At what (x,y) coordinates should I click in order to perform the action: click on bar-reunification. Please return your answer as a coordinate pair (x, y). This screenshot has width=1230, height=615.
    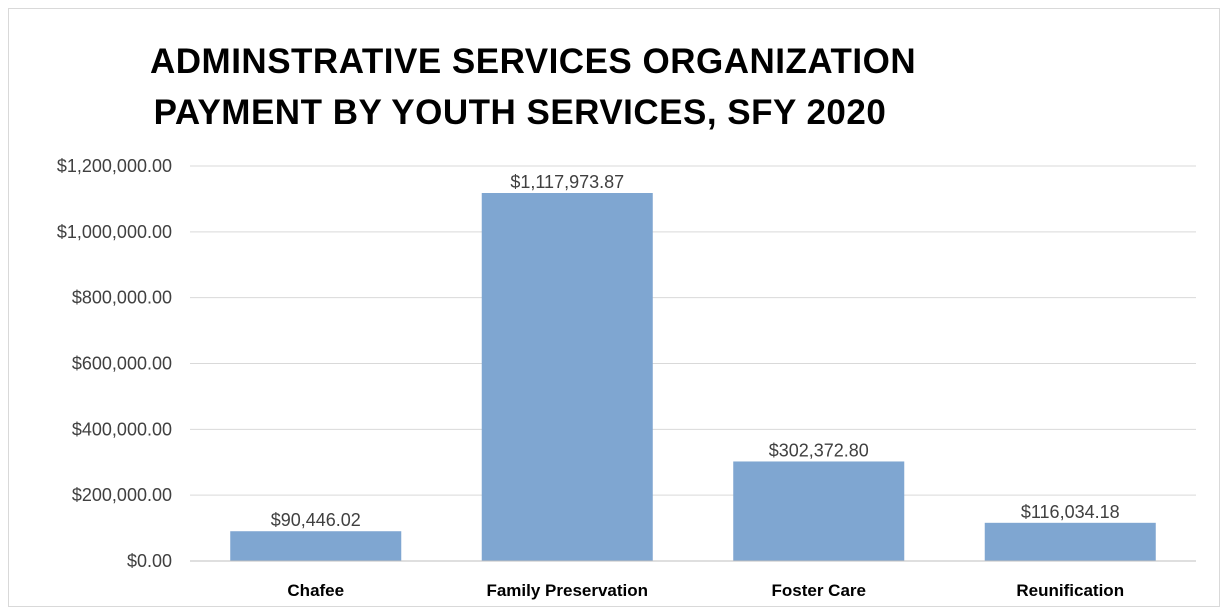
    Looking at the image, I should click on (1070, 541).